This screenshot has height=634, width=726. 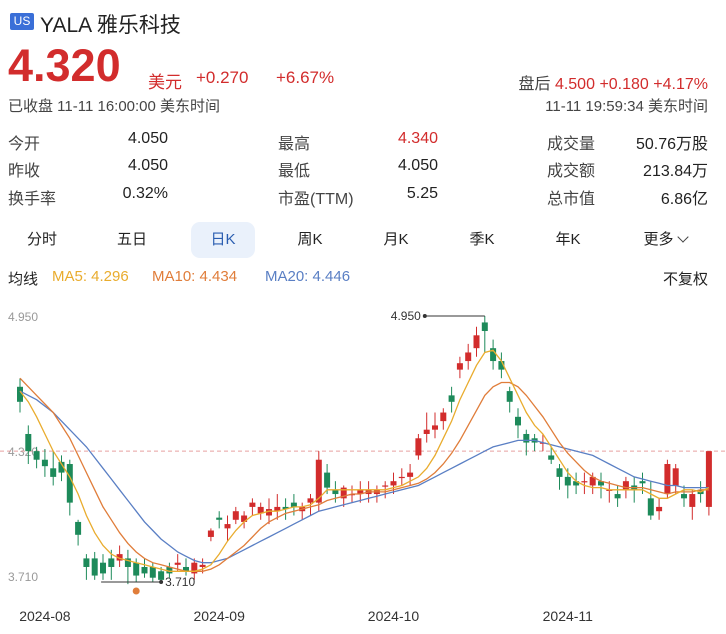 I want to click on stat-value-high: 4.340, so click(x=417, y=138).